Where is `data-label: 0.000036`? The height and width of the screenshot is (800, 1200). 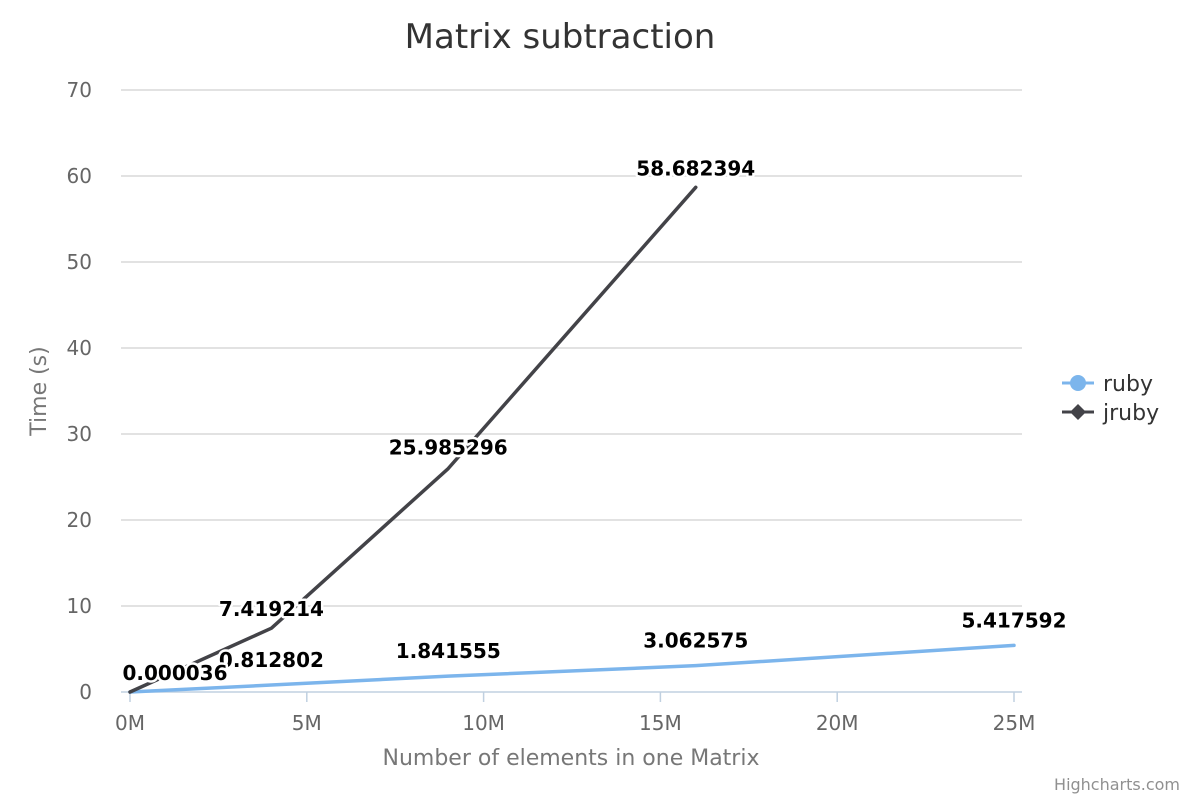 data-label: 0.000036 is located at coordinates (174, 673).